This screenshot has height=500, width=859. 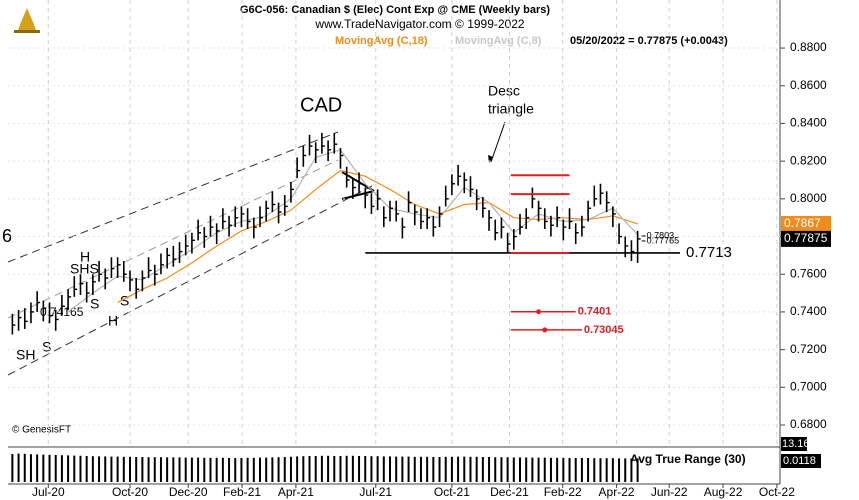 I want to click on y-tick-label: 0.8600, so click(x=808, y=85).